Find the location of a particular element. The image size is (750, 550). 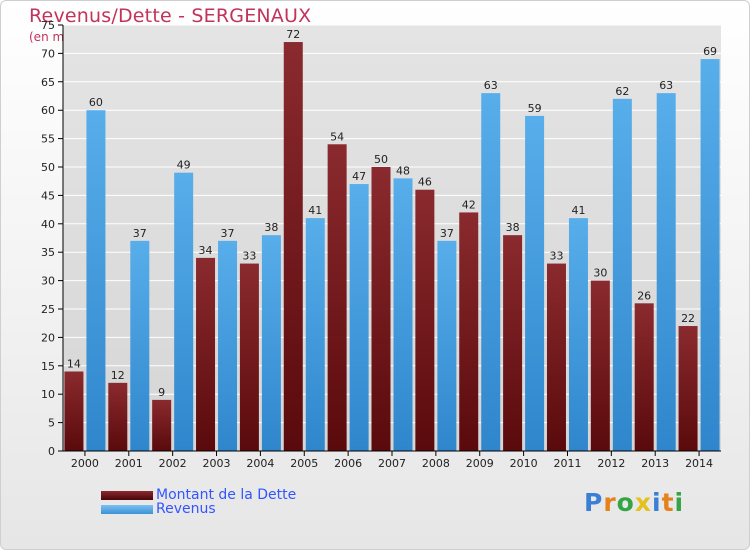

x-tick-label: 2011 is located at coordinates (567, 463).